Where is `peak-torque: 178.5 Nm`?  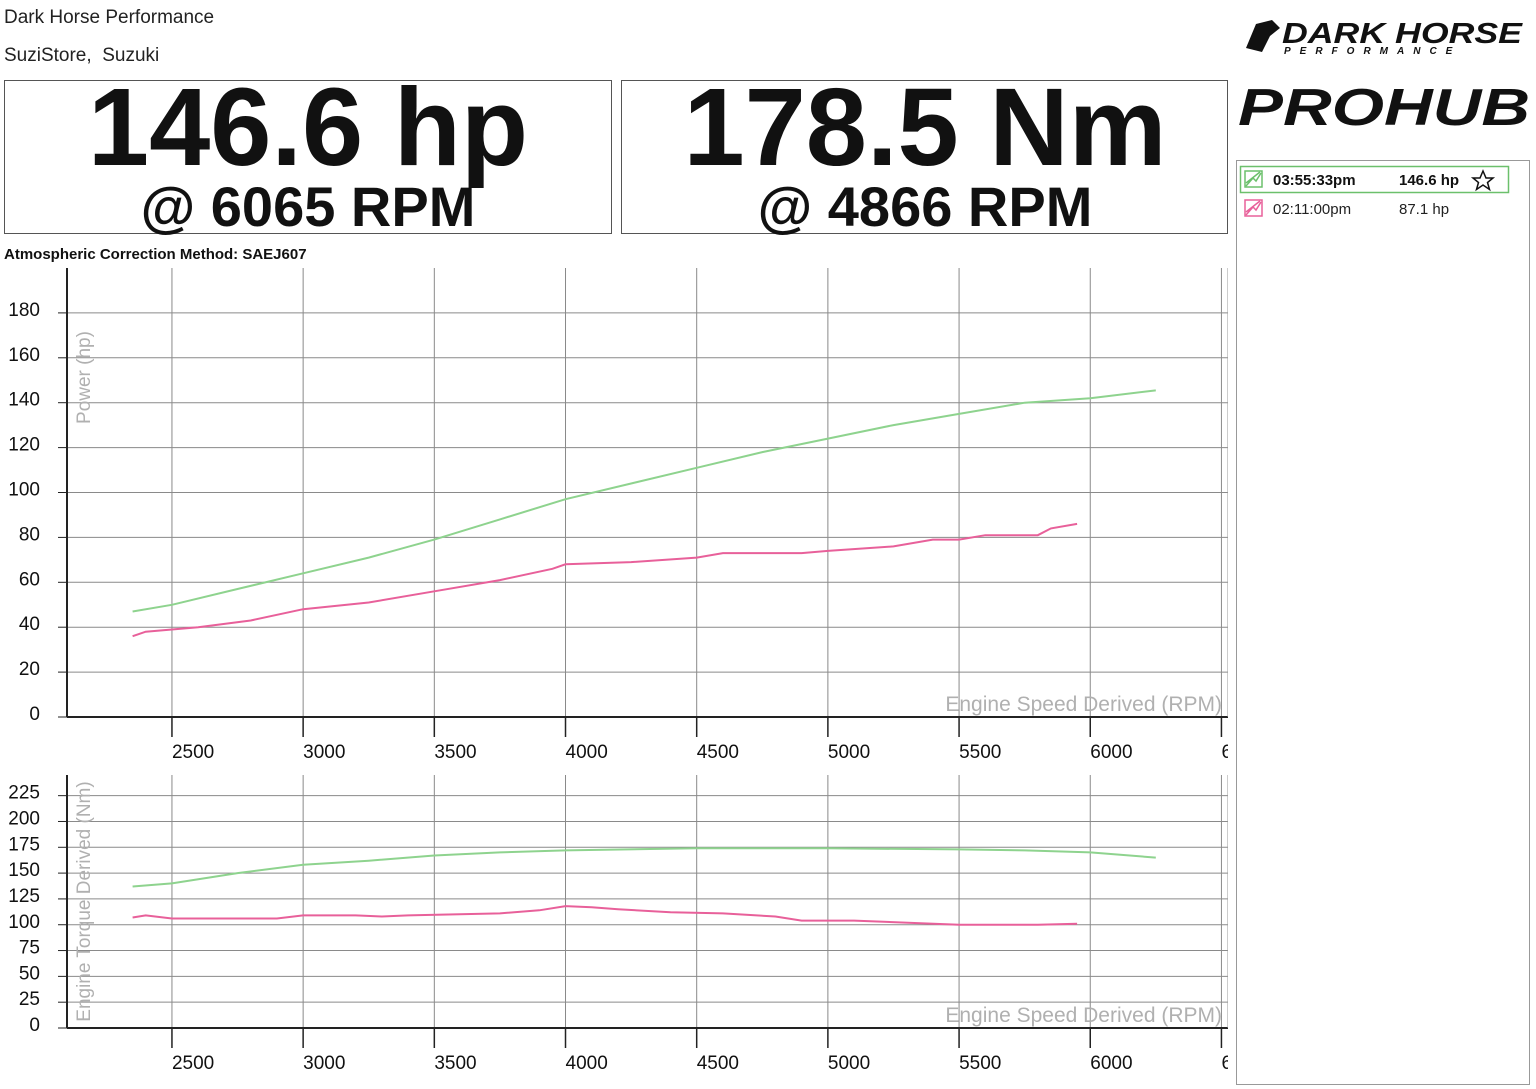 peak-torque: 178.5 Nm is located at coordinates (924, 127).